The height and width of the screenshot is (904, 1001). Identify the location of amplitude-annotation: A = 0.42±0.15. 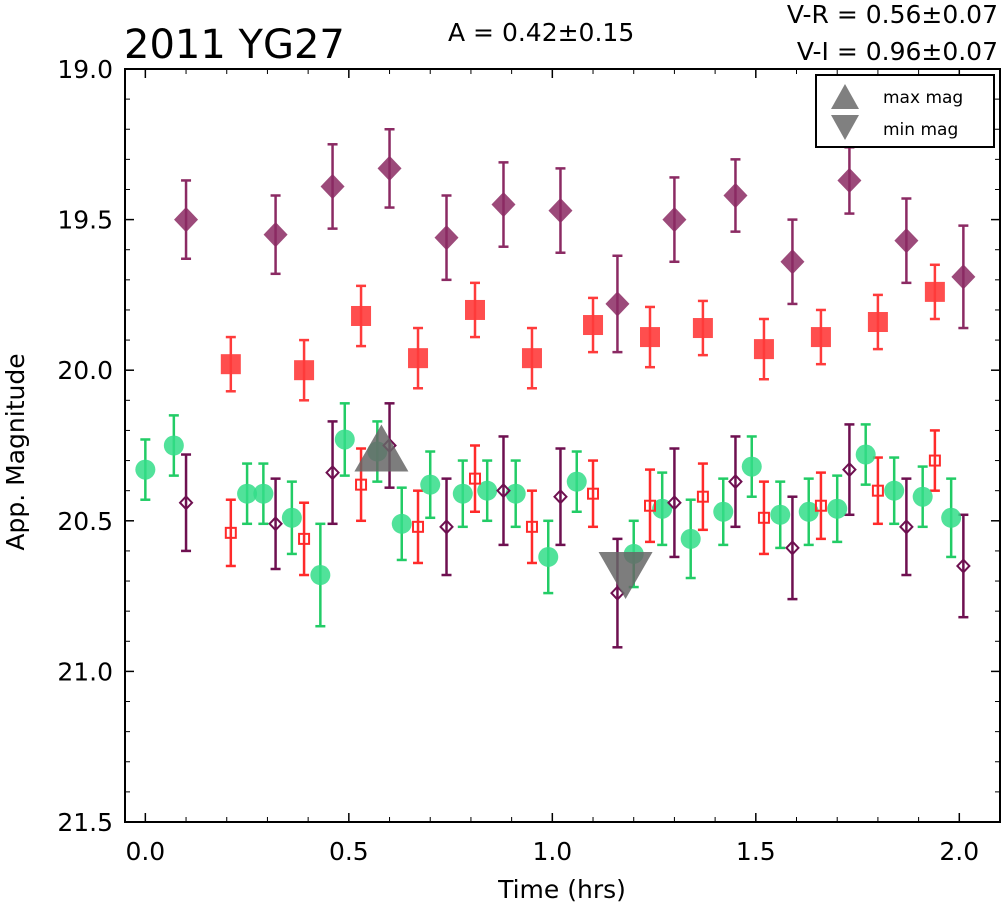
(541, 32).